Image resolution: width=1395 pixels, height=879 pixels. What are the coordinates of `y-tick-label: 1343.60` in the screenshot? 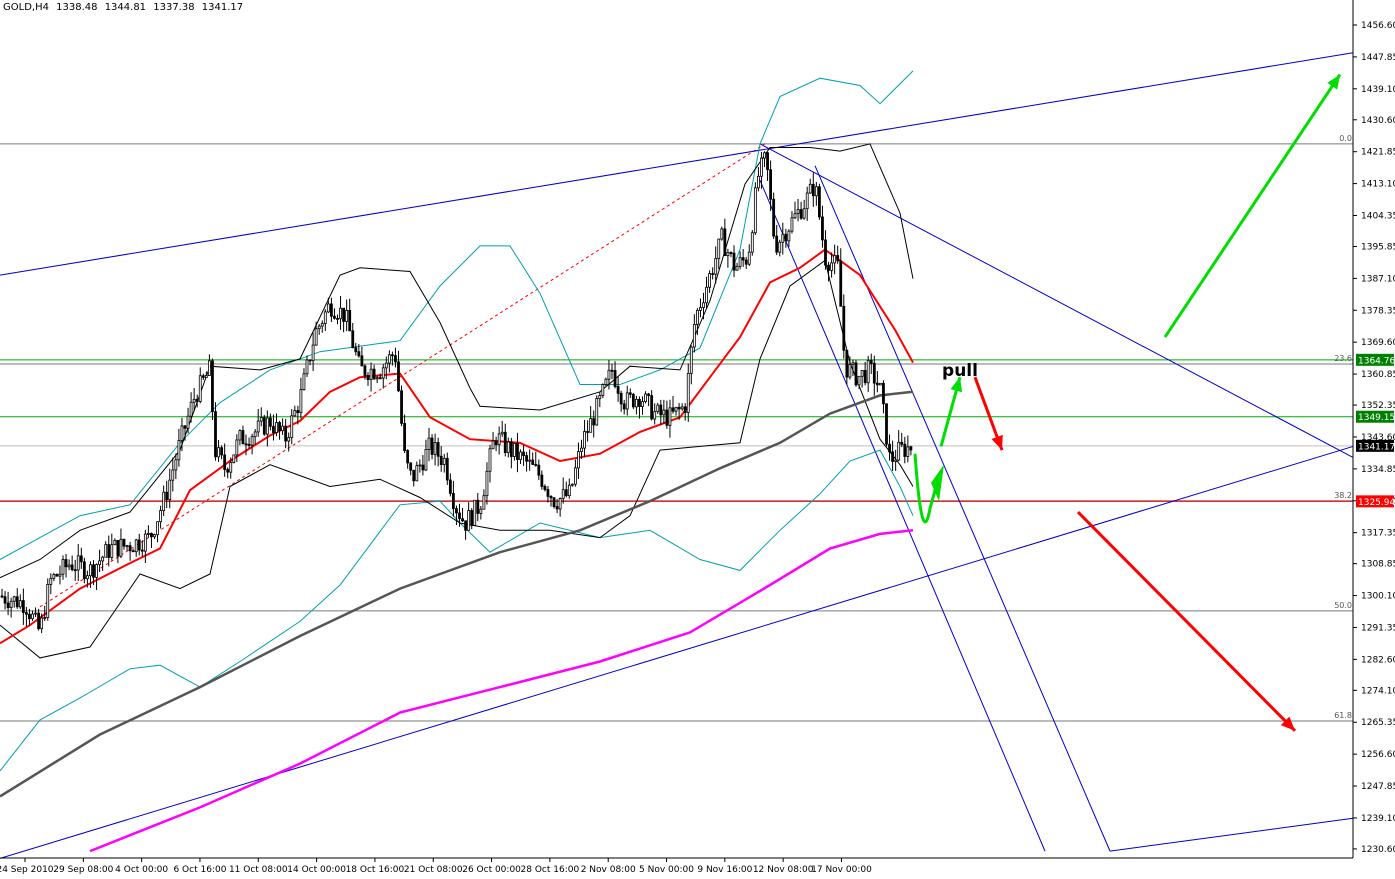 It's located at (1378, 438).